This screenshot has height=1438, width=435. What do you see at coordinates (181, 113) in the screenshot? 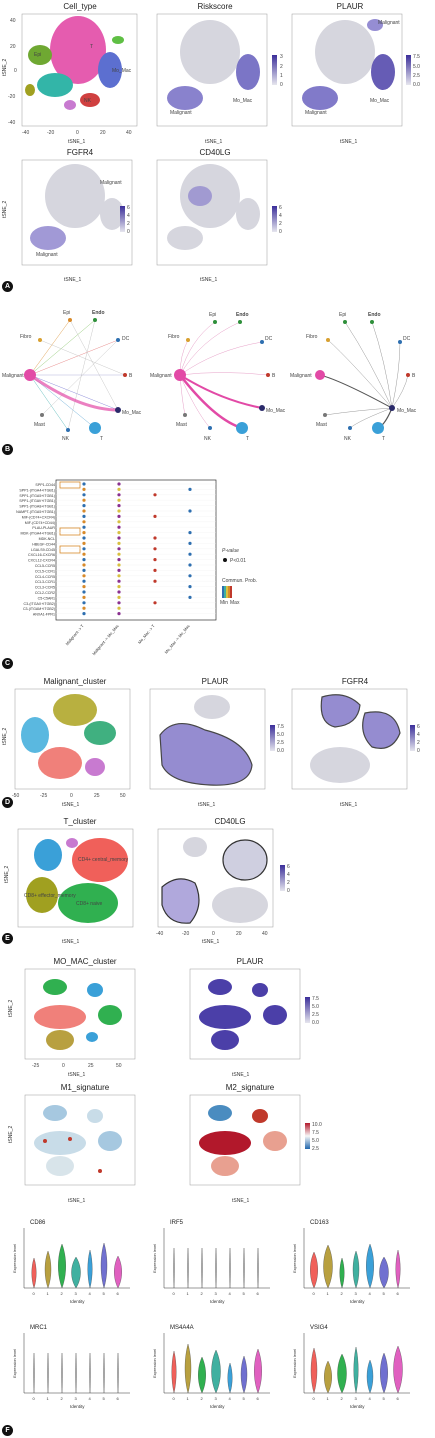
I see `risk-annot-malignant: Malignant` at bounding box center [181, 113].